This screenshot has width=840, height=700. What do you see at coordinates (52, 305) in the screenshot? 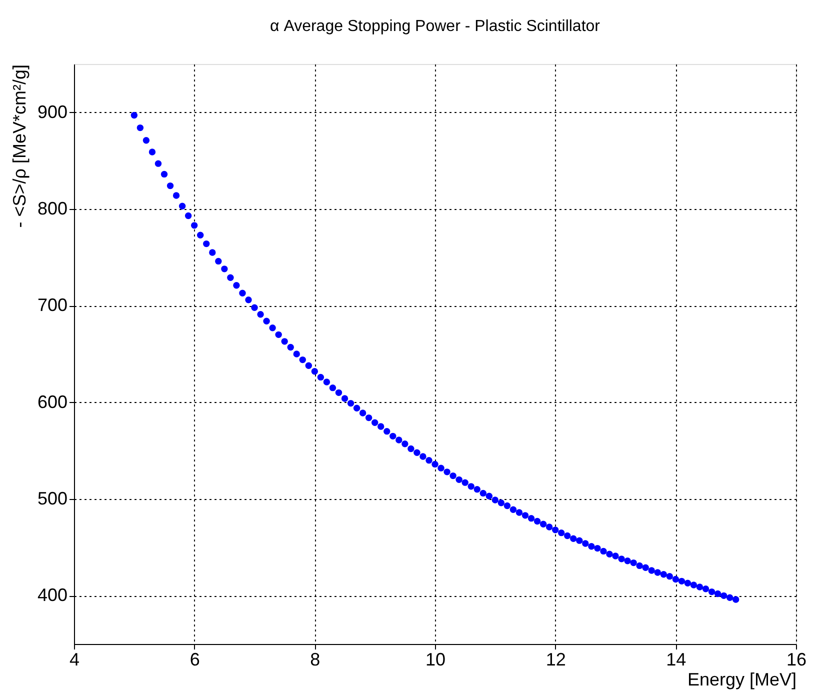
I see `y-tick-label: 700` at bounding box center [52, 305].